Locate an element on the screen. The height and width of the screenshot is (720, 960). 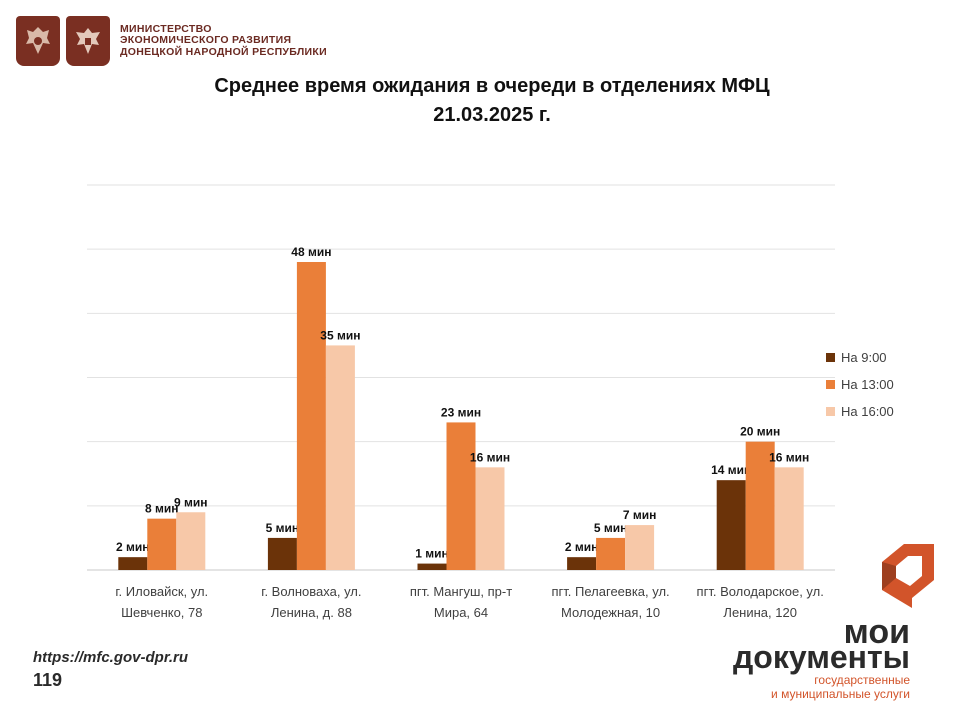
page-number: 119 is located at coordinates (48, 680).